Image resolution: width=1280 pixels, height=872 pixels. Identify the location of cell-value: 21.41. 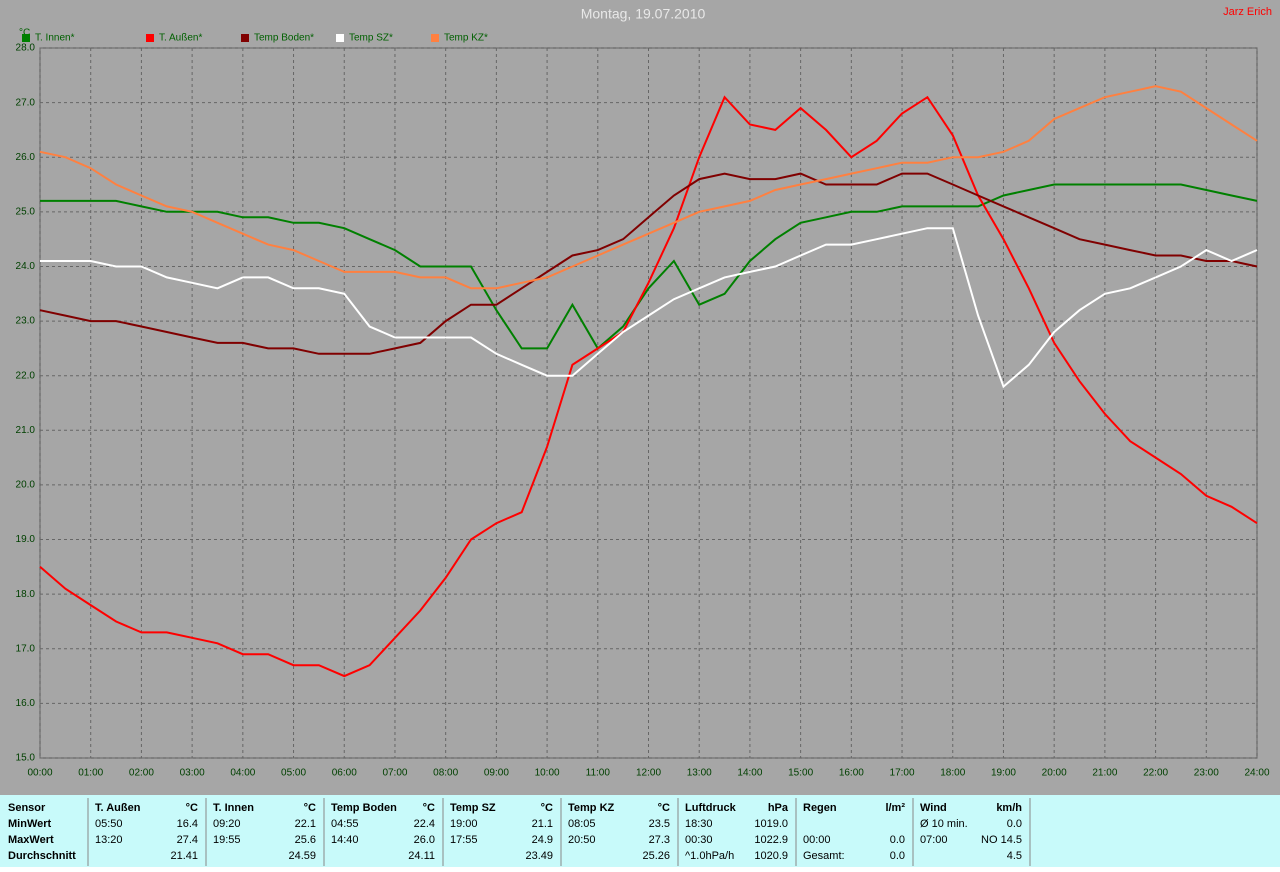
(184, 856).